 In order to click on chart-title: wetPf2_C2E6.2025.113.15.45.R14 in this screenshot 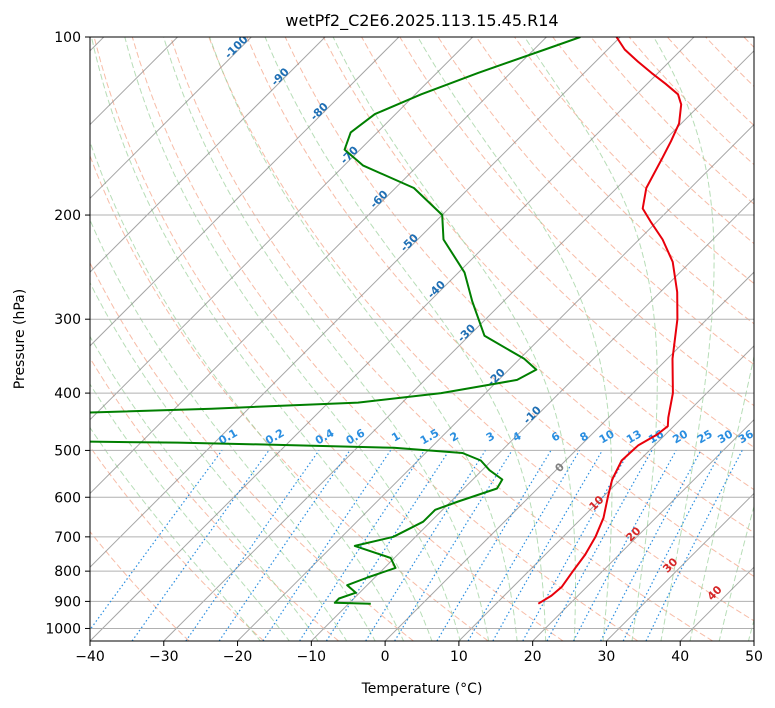, I will do `click(421, 21)`.